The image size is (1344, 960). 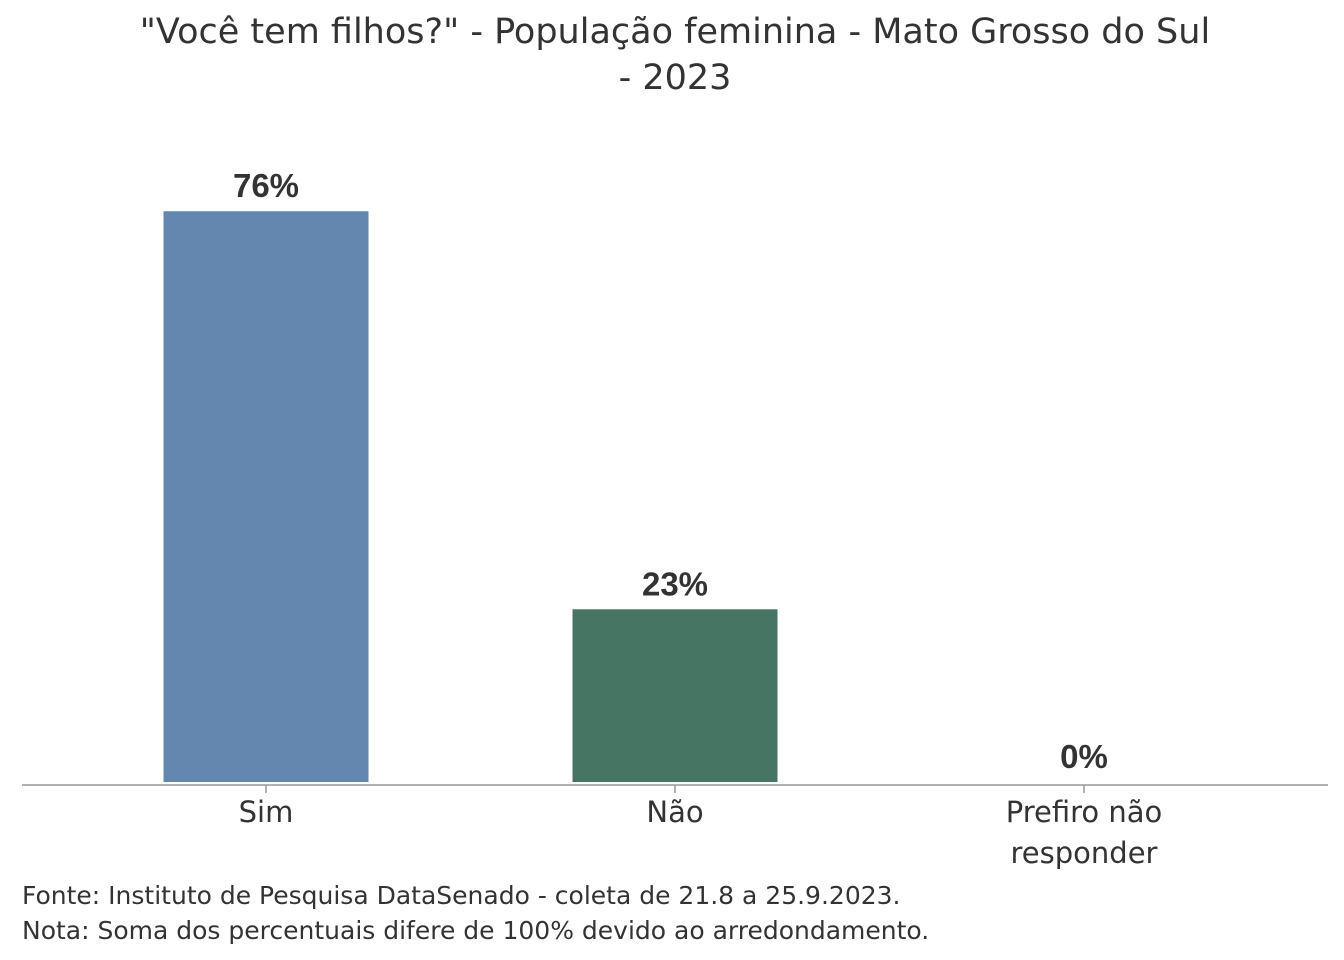 I want to click on data-label-0: 76%, so click(x=266, y=185).